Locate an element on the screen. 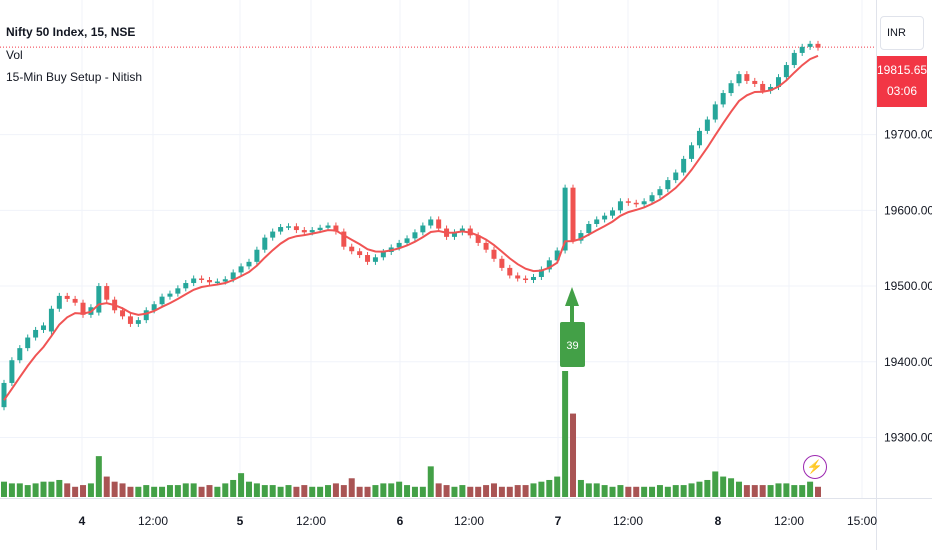  currency-button: INR is located at coordinates (902, 33).